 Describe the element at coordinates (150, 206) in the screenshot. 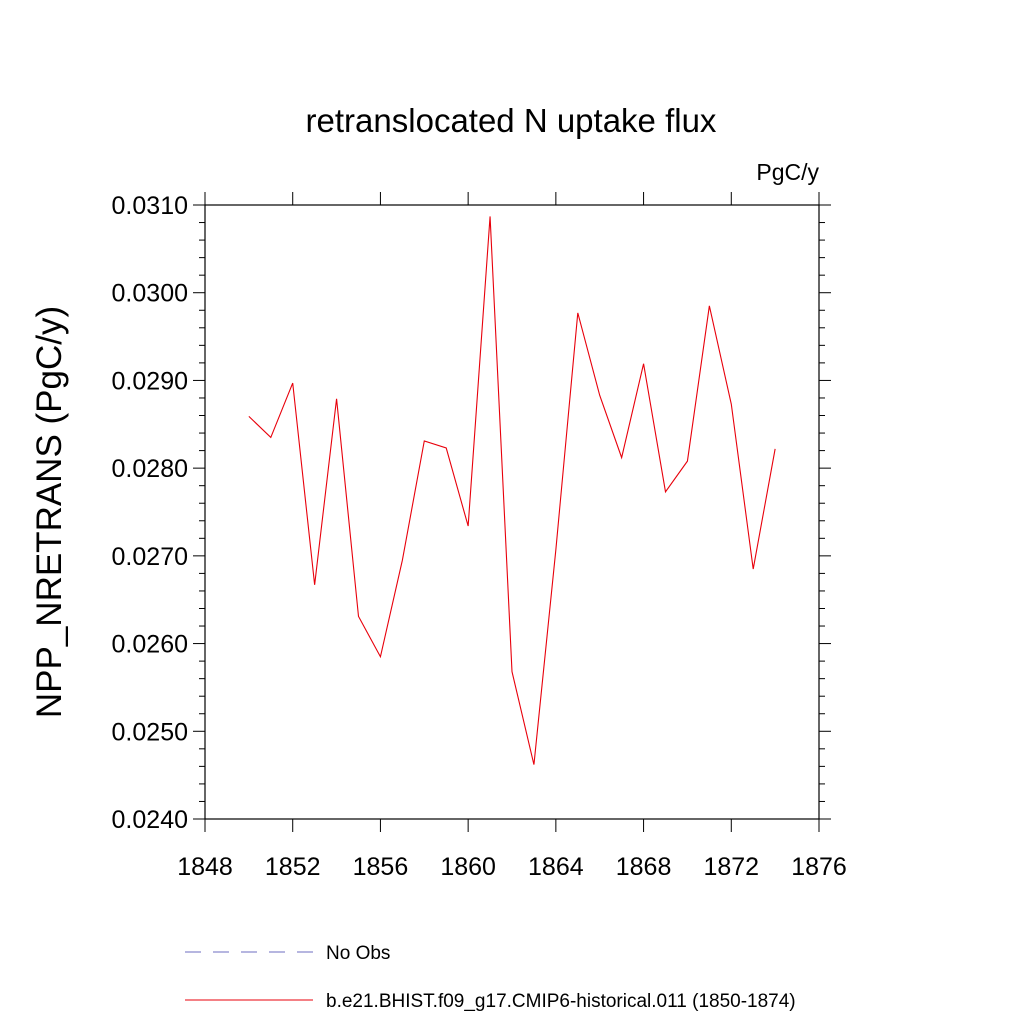

I see `y-tick-label: 0.0310` at that location.